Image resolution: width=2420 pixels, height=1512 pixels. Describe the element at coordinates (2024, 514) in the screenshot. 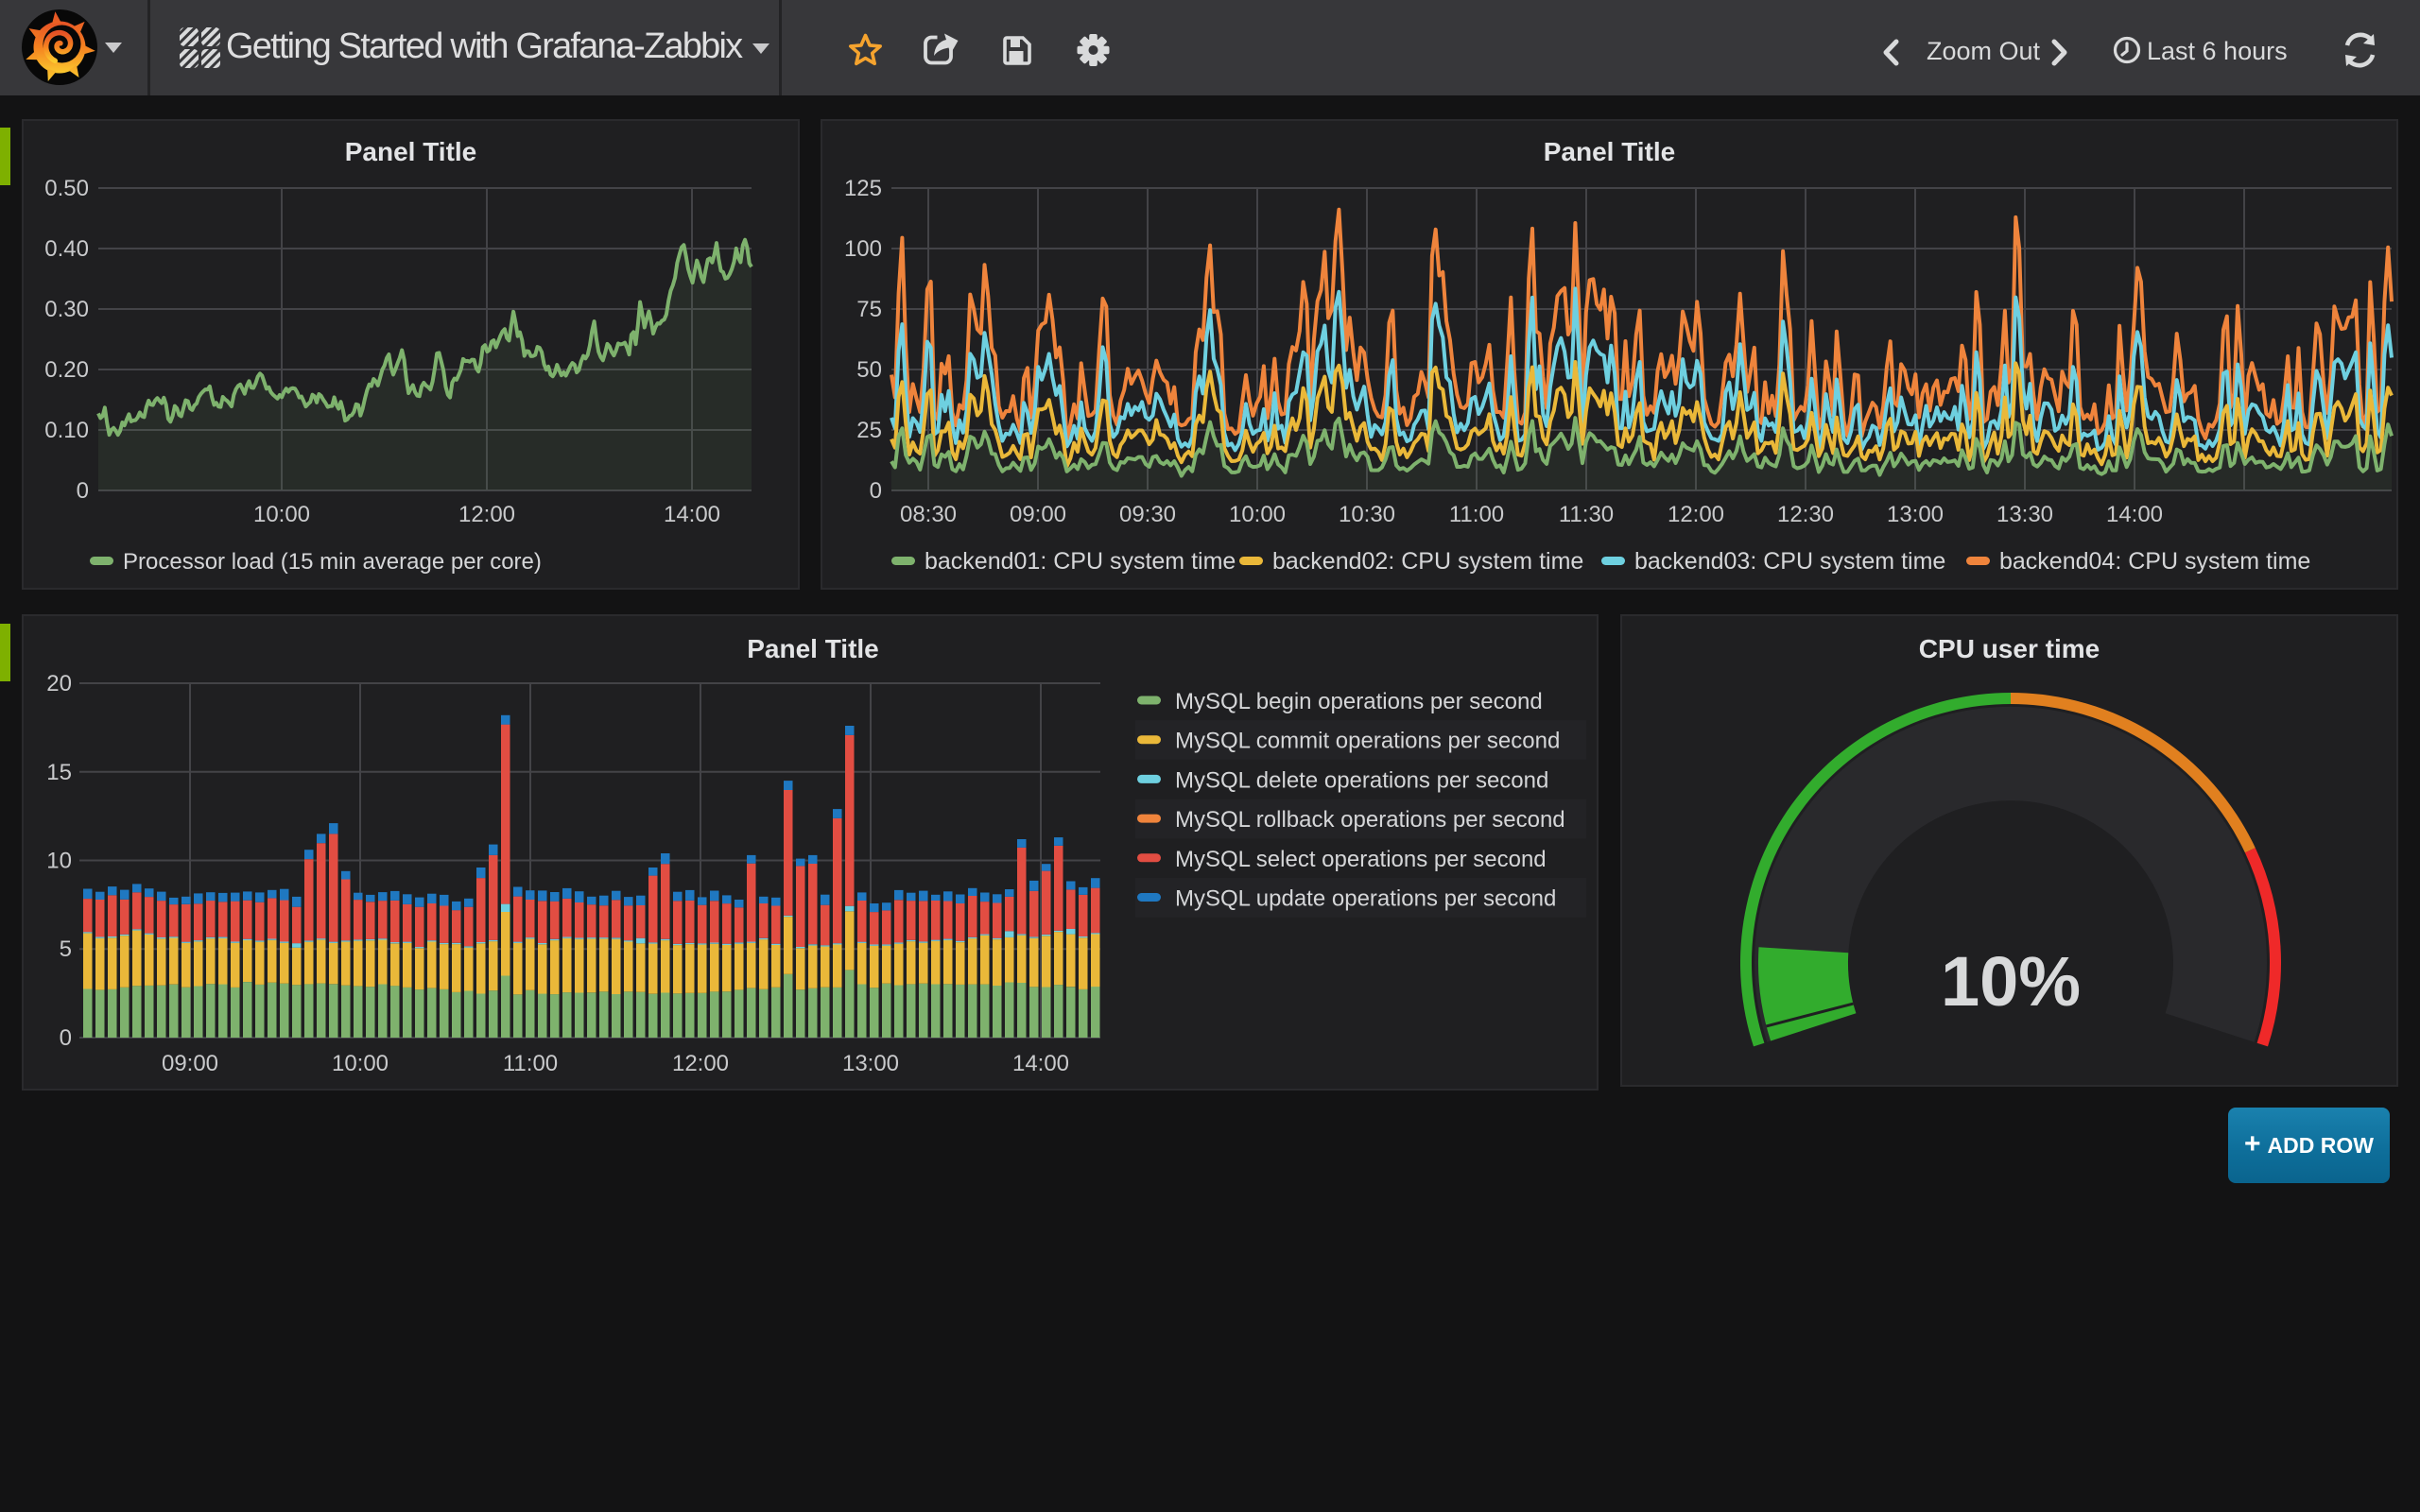

I see `svg-text: 13:30` at that location.